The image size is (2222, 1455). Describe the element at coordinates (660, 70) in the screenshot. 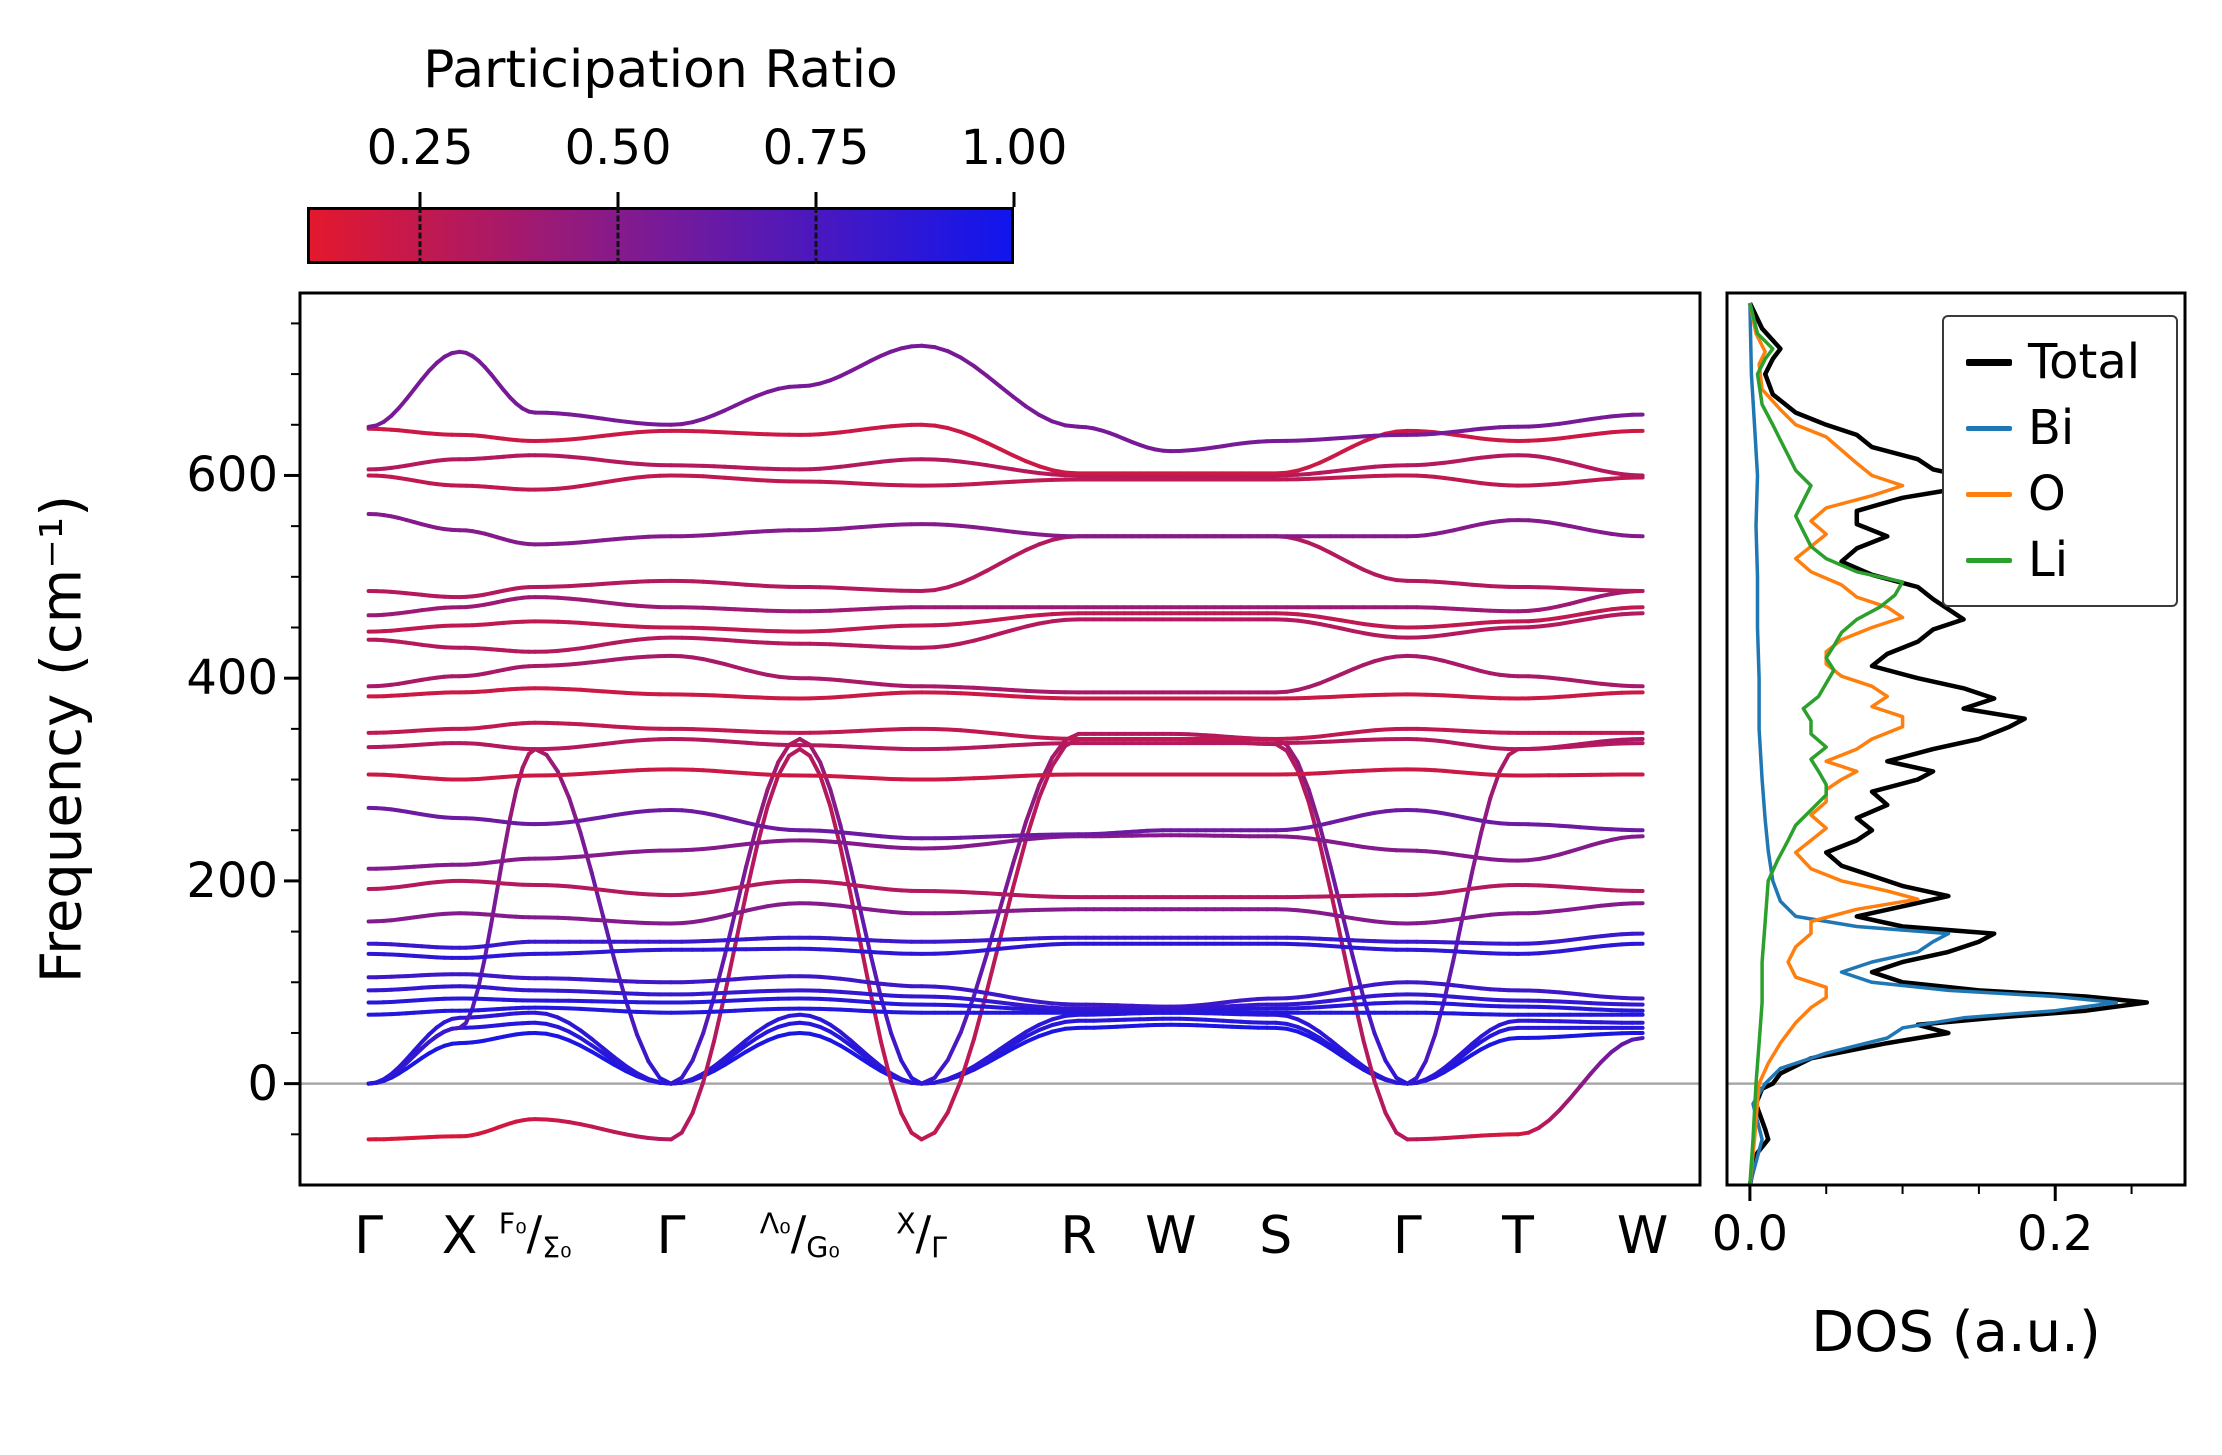

I see `colorbar-title: Participation Ratio` at that location.